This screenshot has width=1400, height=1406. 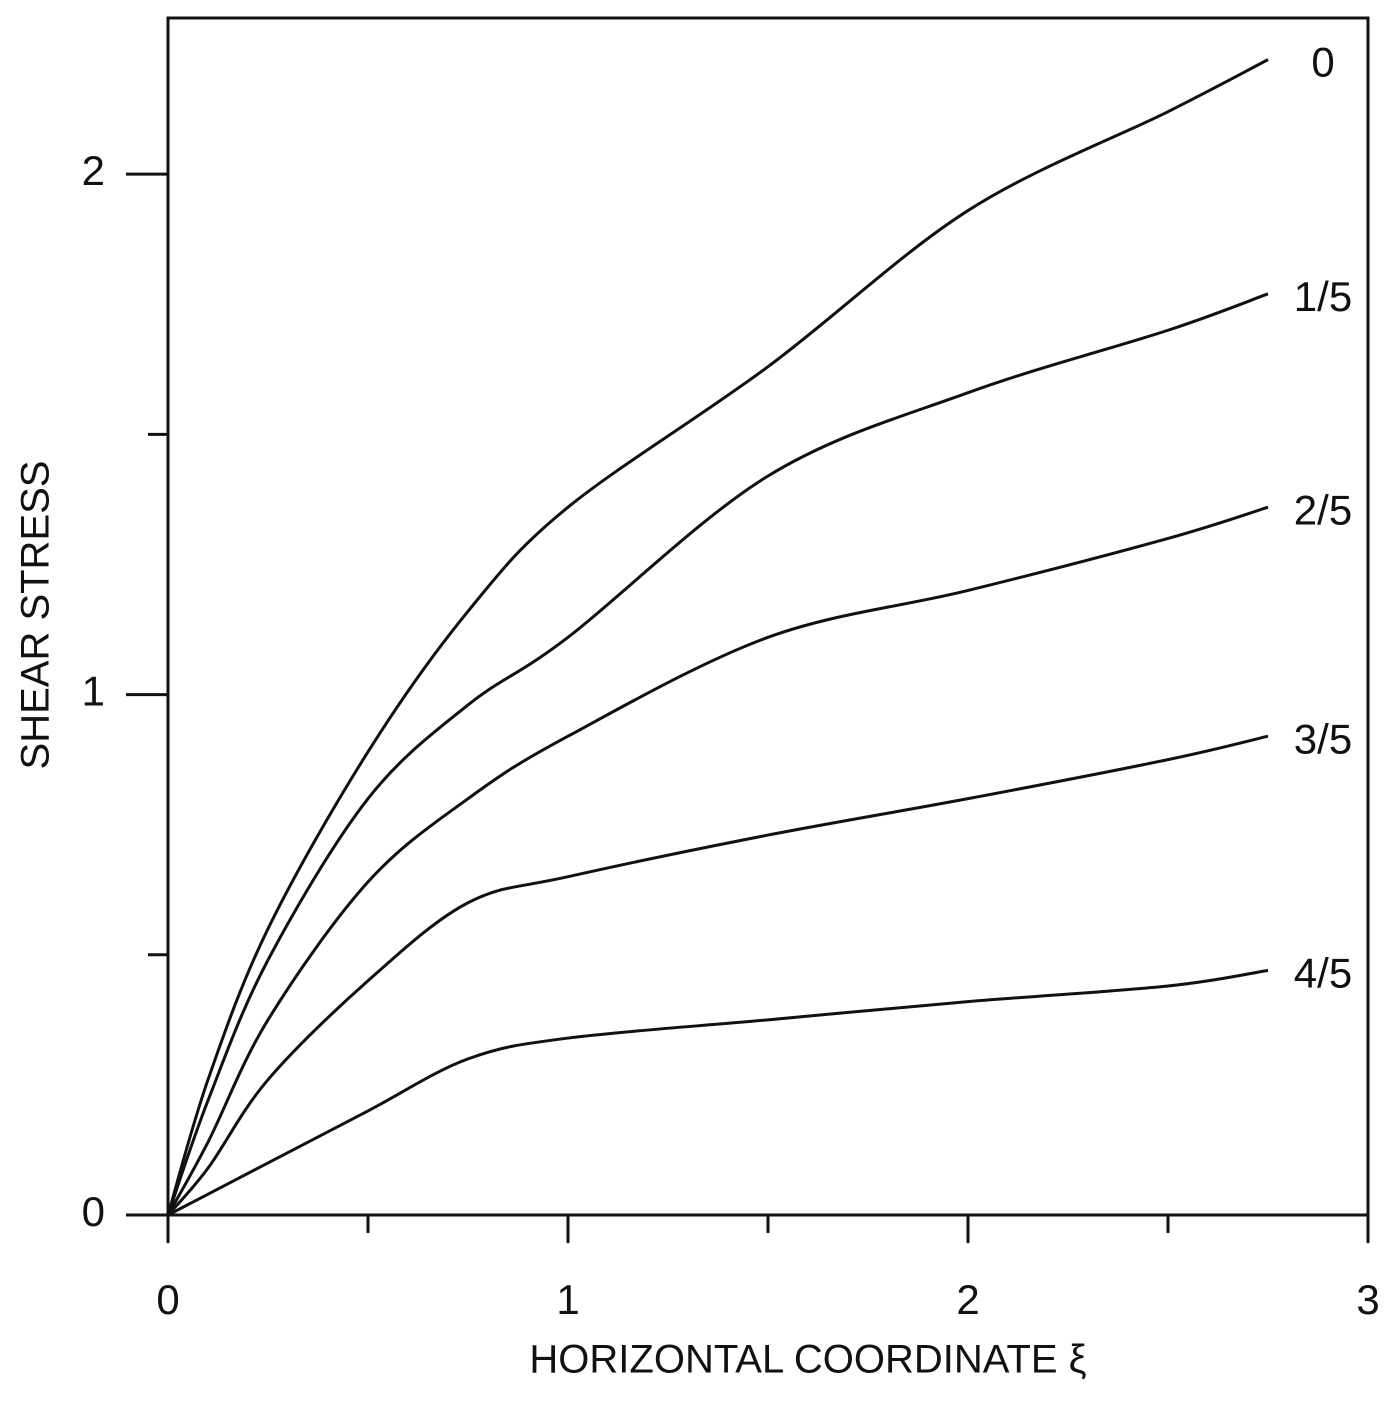 I want to click on y-axis-label: SHEAR STRESS, so click(x=36, y=615).